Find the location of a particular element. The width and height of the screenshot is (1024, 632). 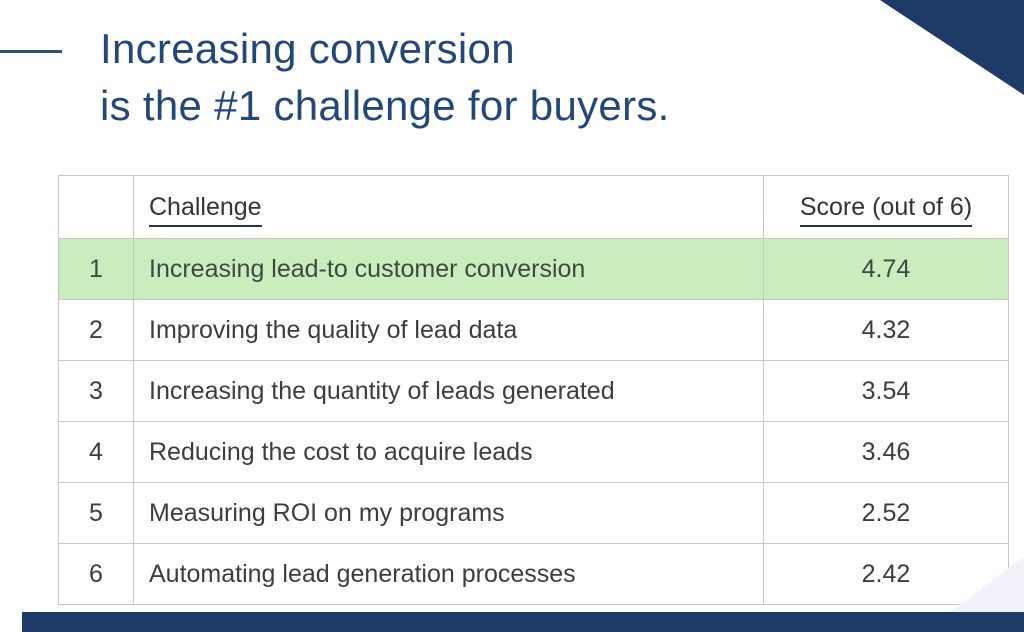

header-challenge-label: Challenge is located at coordinates (205, 209).